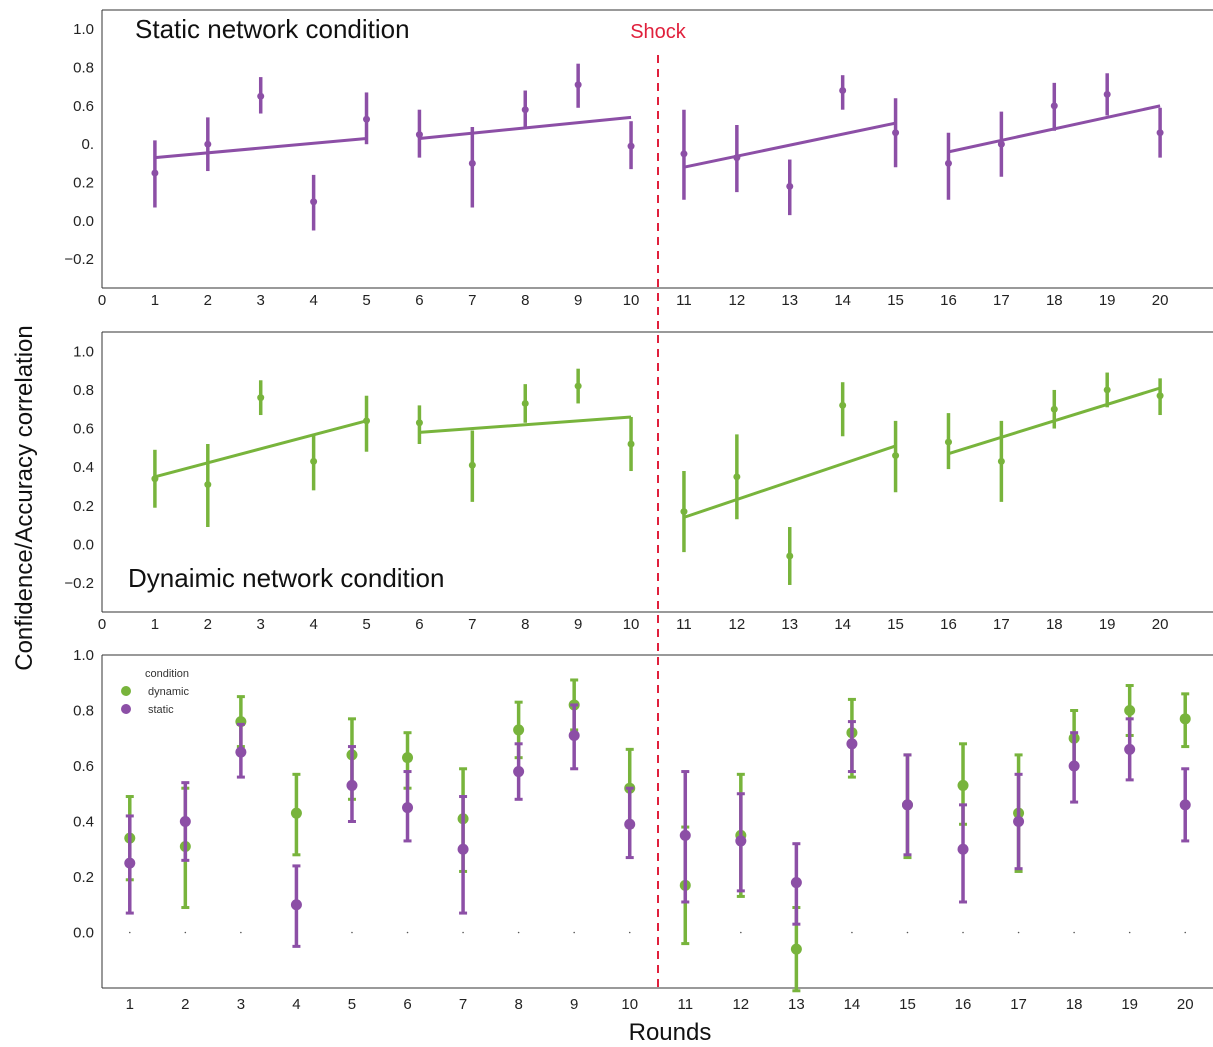 This screenshot has height=1047, width=1213. What do you see at coordinates (463, 1004) in the screenshot?
I see `x-tick-label: 7` at bounding box center [463, 1004].